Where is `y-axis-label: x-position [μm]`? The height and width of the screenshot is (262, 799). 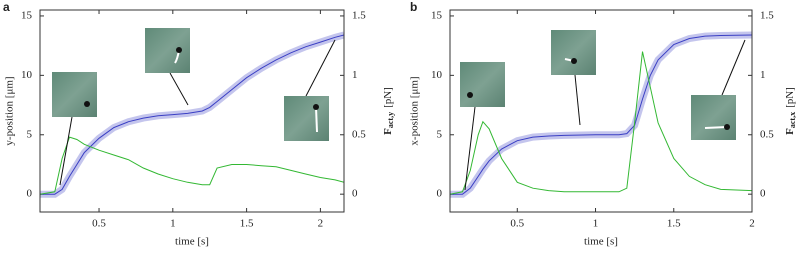
y-axis-label: x-position [μm] is located at coordinates (415, 110).